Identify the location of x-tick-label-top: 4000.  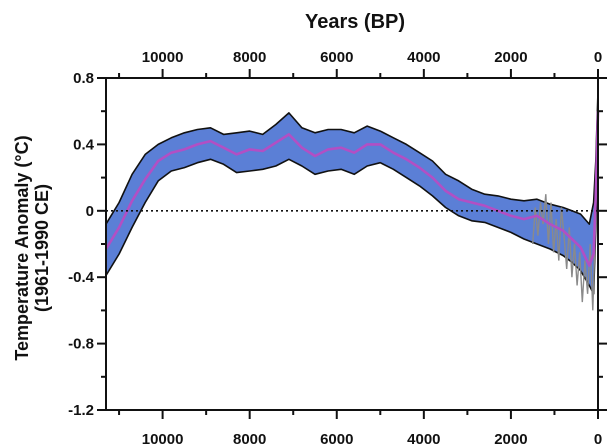
(423, 57).